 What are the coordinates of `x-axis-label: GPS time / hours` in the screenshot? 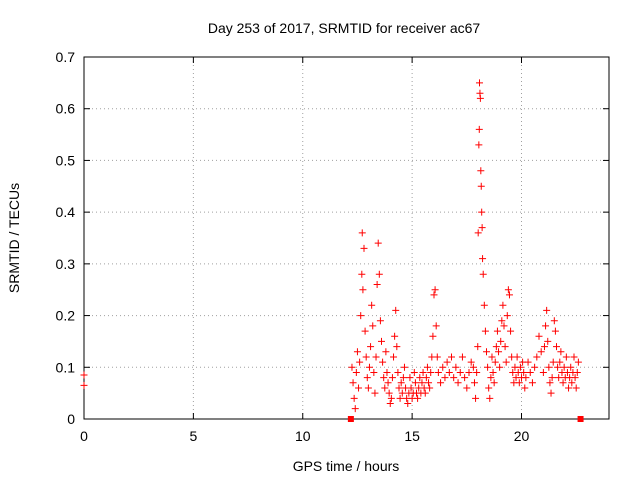 It's located at (346, 466).